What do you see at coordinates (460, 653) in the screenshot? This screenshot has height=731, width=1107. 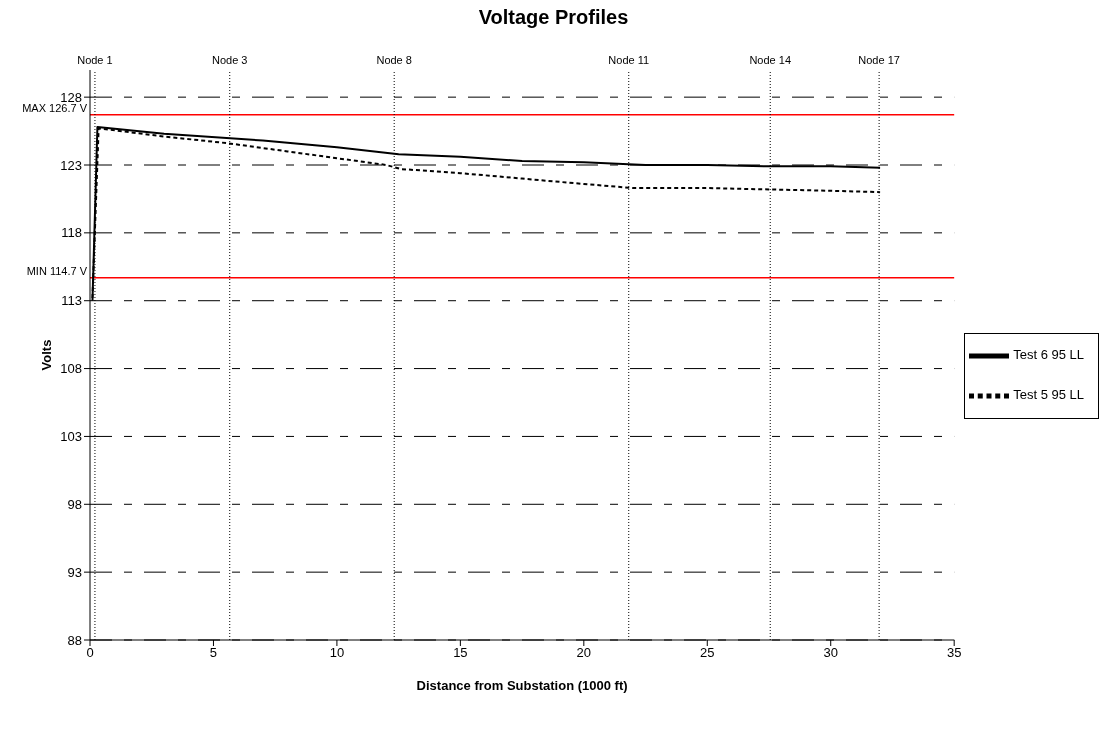 I see `x-tick-label: 15` at bounding box center [460, 653].